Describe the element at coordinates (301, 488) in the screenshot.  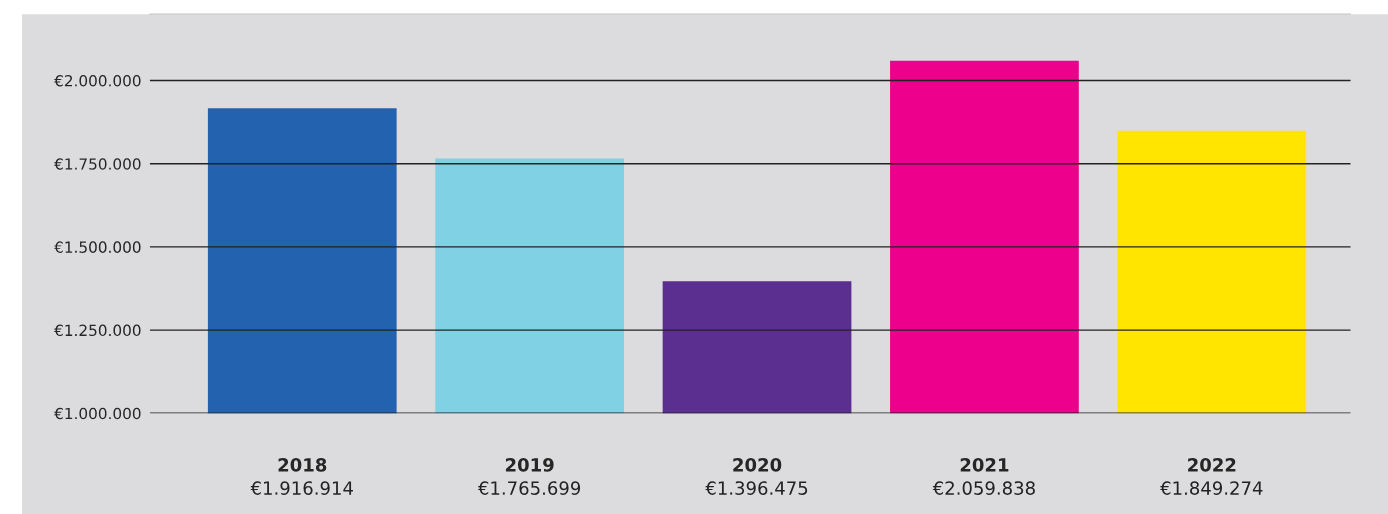
I see `data-label: €1.916.914` at that location.